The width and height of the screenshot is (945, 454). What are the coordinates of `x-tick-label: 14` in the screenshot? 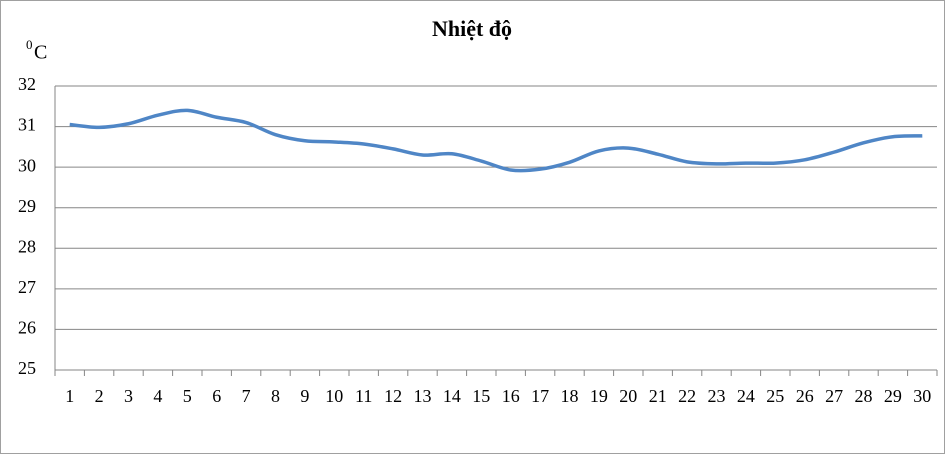 It's located at (452, 396).